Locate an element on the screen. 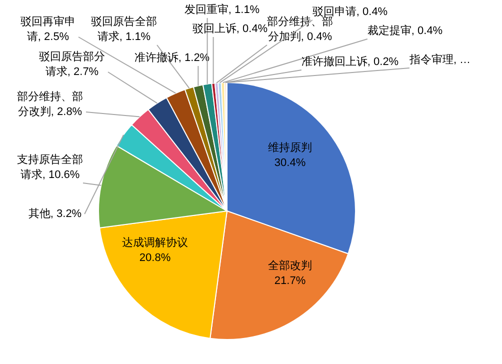 This screenshot has height=364, width=502. data-label: 20.8% is located at coordinates (155, 258).